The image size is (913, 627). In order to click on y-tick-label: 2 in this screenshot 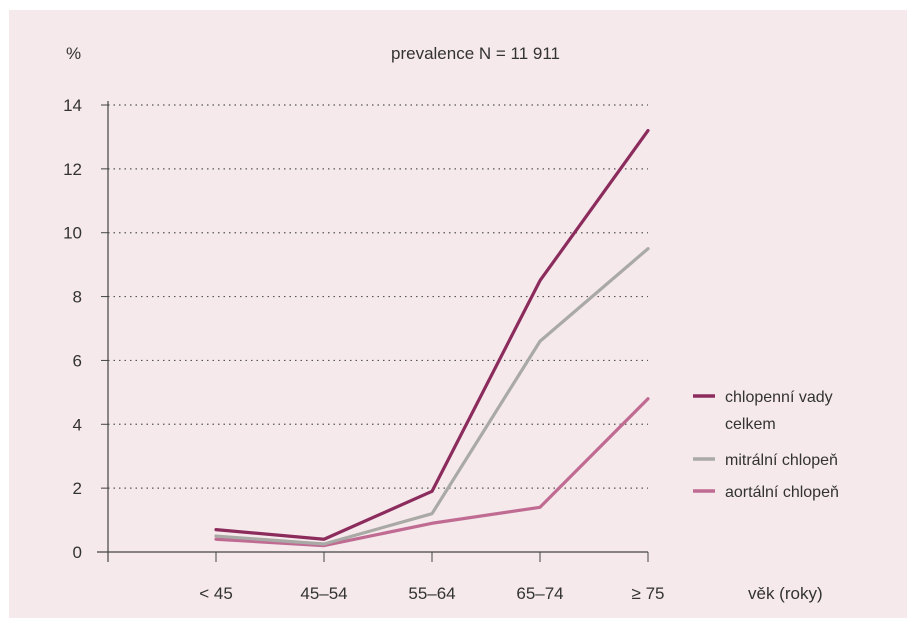, I will do `click(77, 488)`.